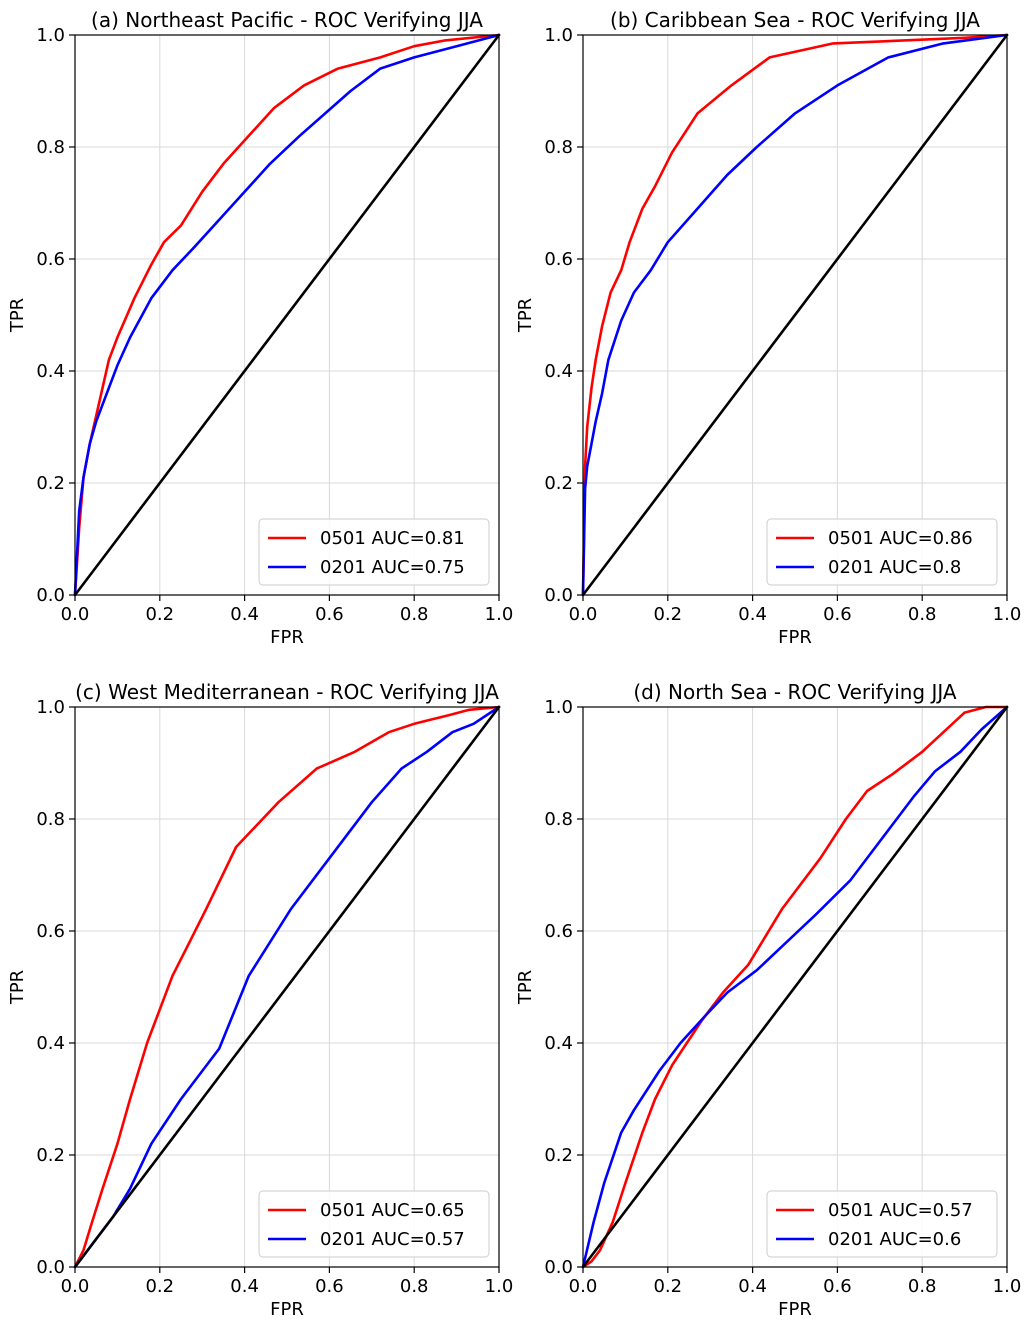 The height and width of the screenshot is (1325, 1029). What do you see at coordinates (392, 1210) in the screenshot?
I see `legend-label: 0501 AUC=0.65` at bounding box center [392, 1210].